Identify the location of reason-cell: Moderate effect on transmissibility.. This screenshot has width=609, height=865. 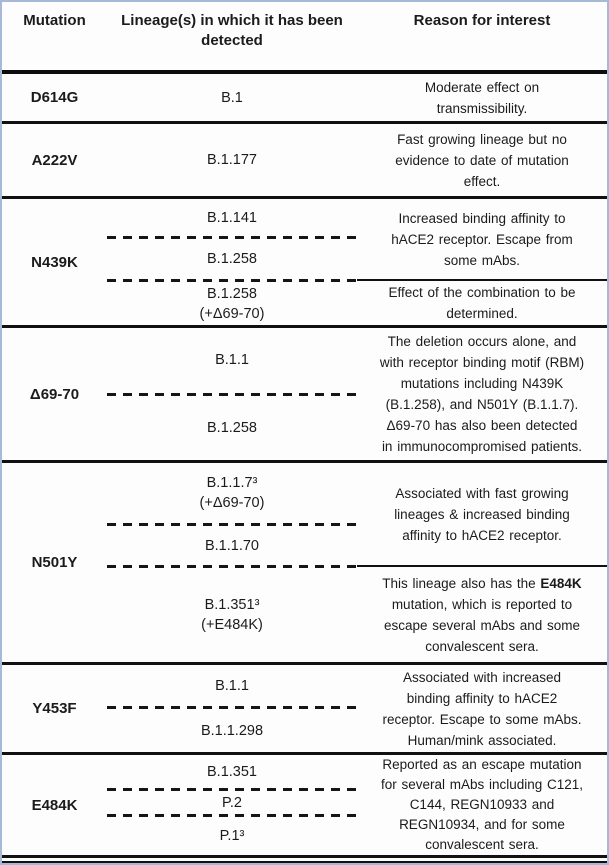
(482, 97).